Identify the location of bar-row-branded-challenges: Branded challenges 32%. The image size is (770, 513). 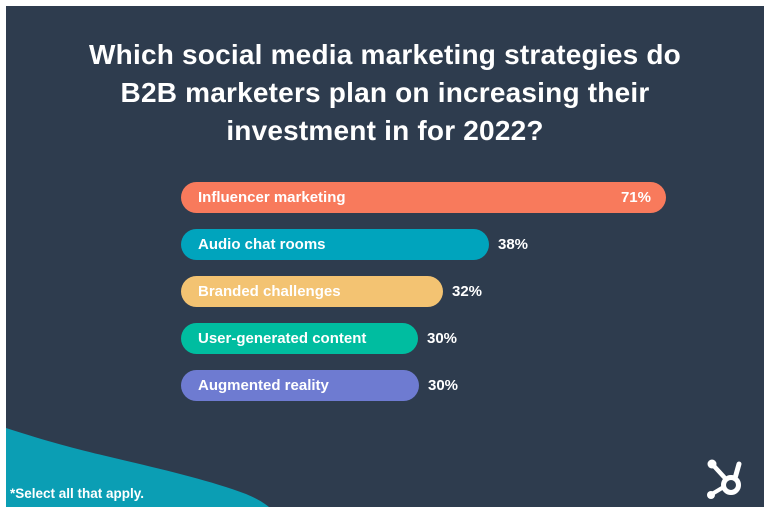
(461, 291).